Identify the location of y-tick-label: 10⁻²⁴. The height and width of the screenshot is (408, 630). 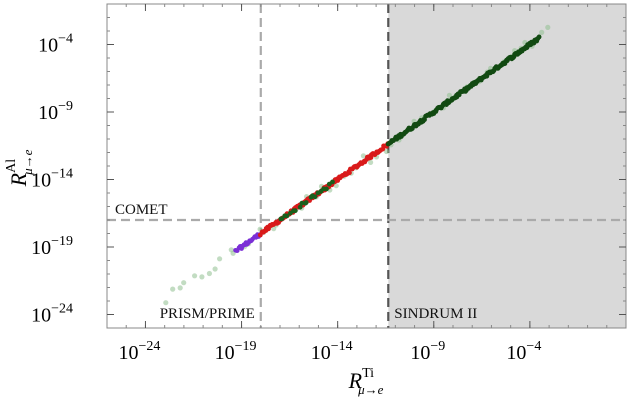
(52, 314).